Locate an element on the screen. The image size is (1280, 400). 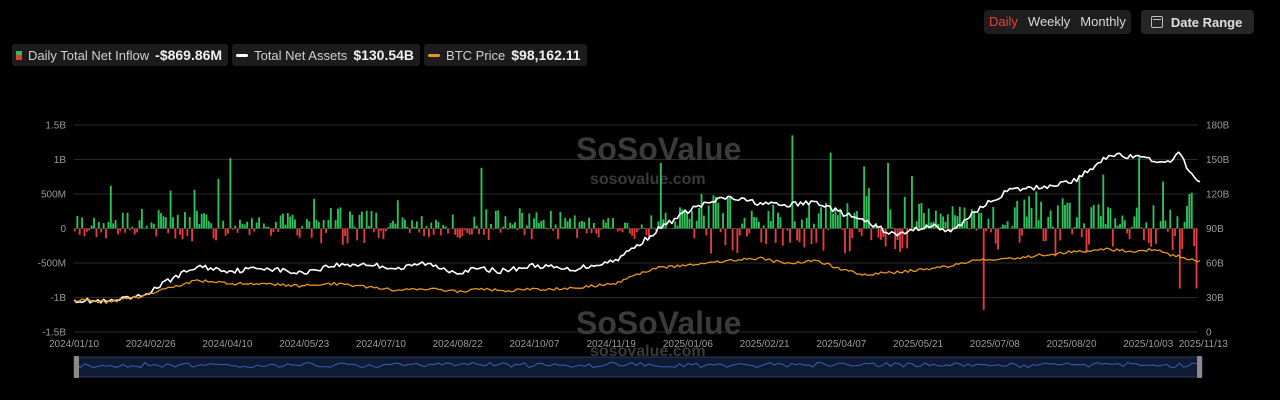
range-navigator is located at coordinates (638, 367).